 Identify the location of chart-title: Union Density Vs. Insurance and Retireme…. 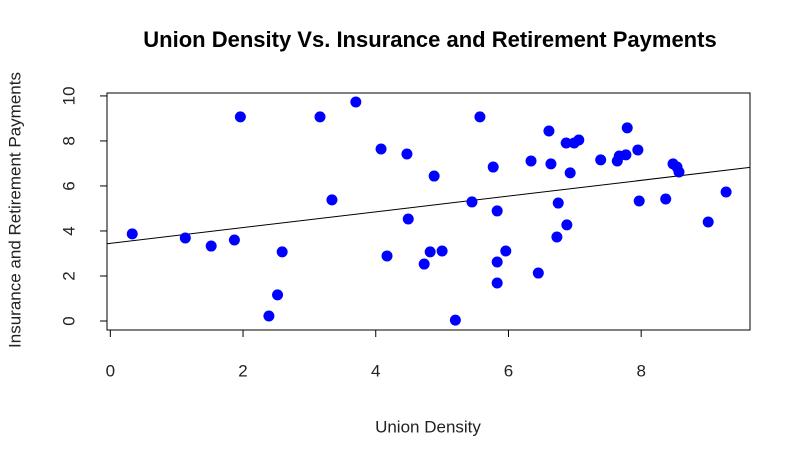
(429, 39).